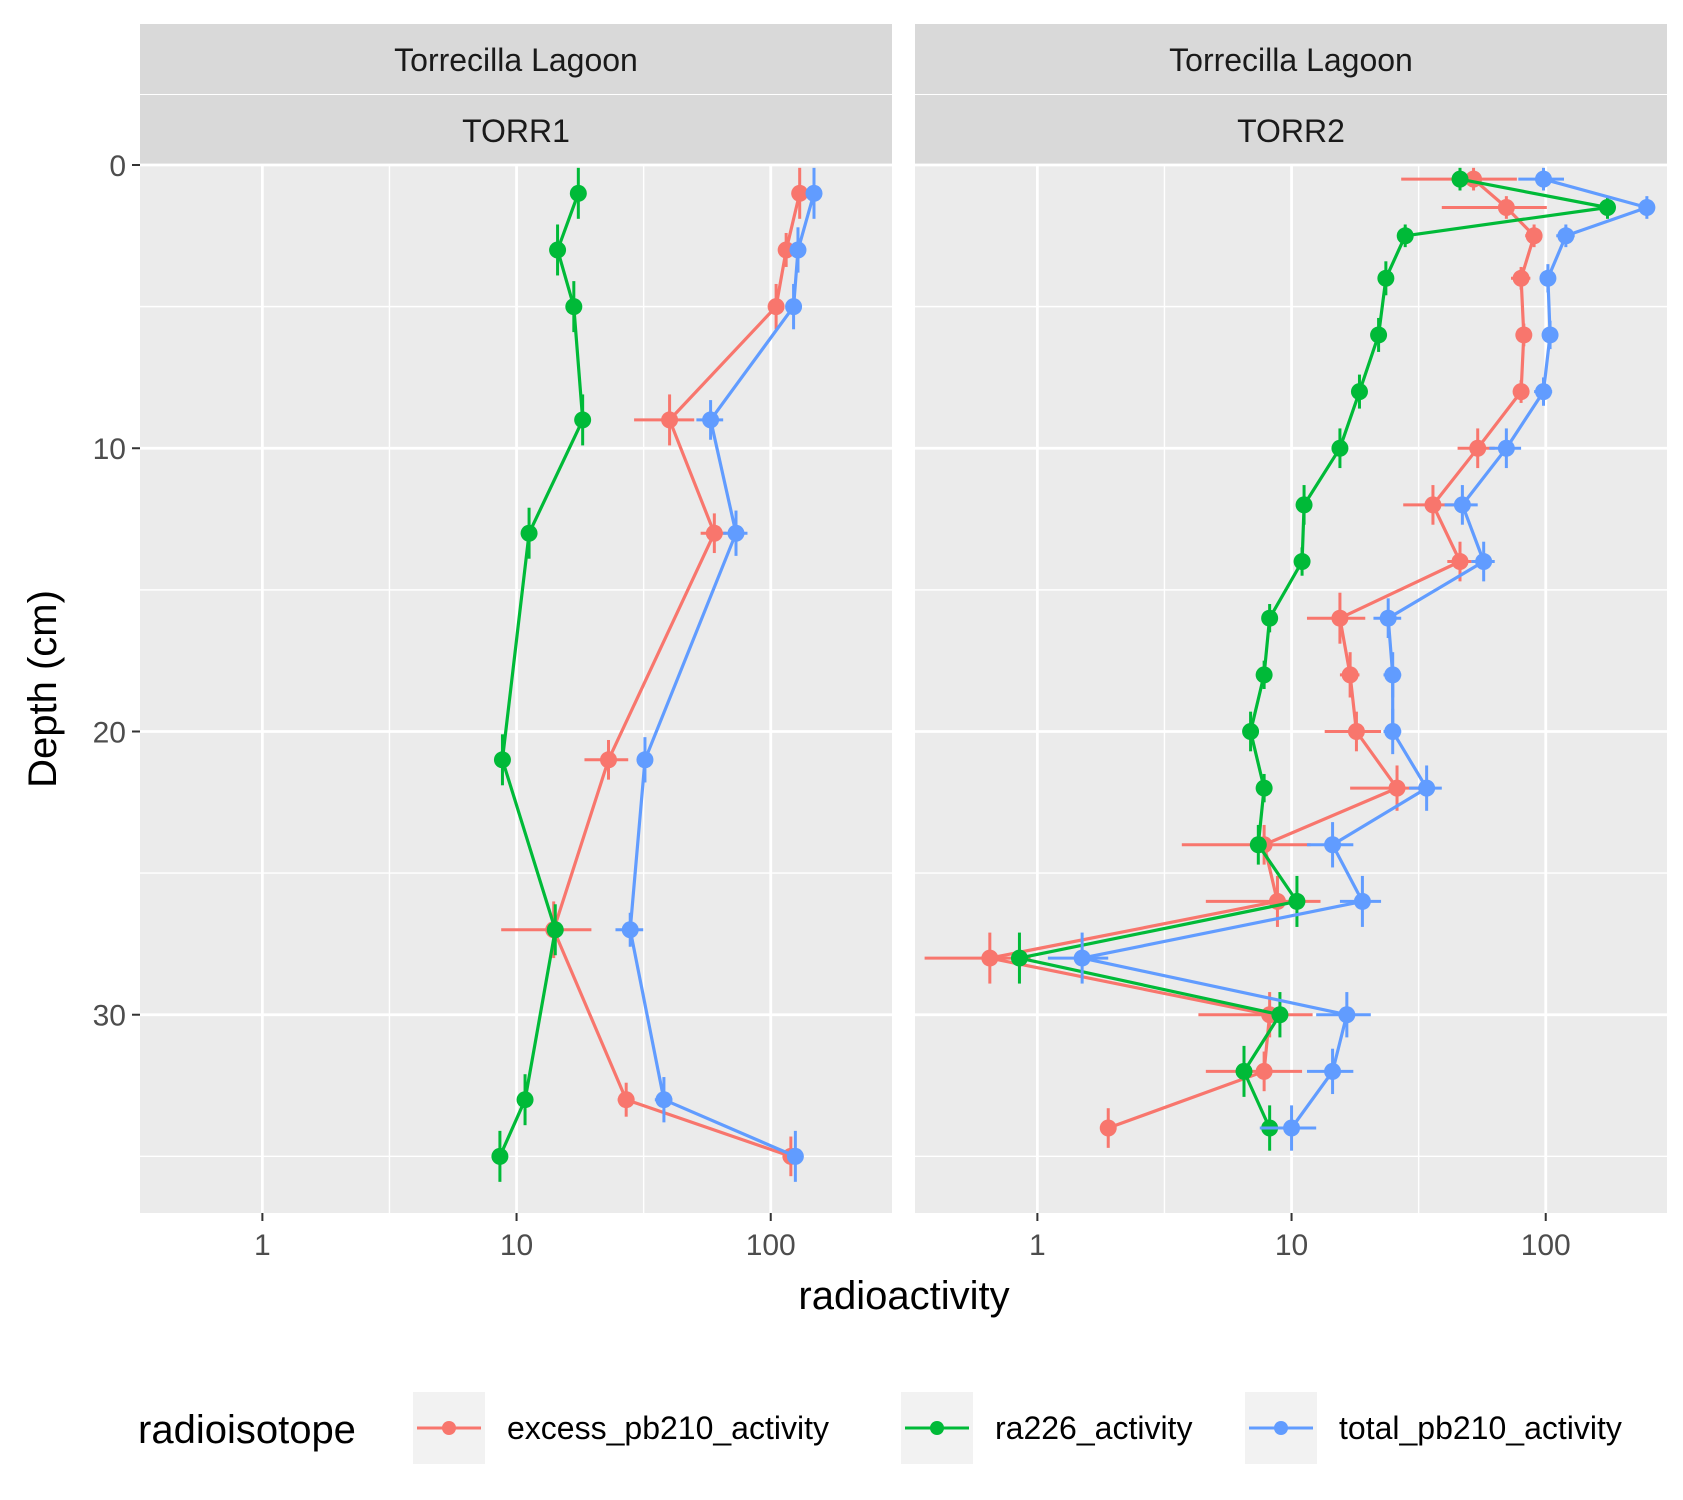 The width and height of the screenshot is (1683, 1500). Describe the element at coordinates (668, 1428) in the screenshot. I see `legend-label: excess_pb210_activity` at that location.